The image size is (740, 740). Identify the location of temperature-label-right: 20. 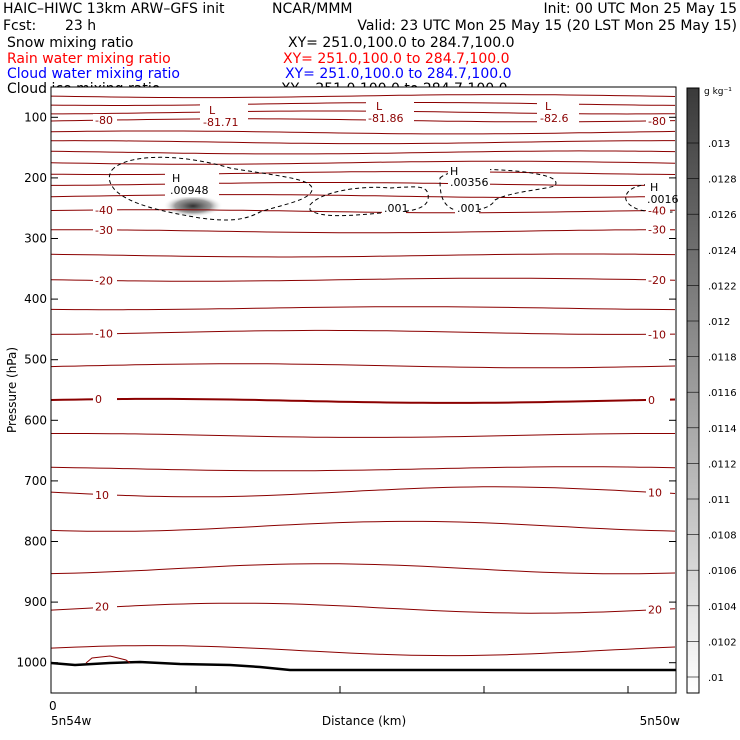
(655, 610).